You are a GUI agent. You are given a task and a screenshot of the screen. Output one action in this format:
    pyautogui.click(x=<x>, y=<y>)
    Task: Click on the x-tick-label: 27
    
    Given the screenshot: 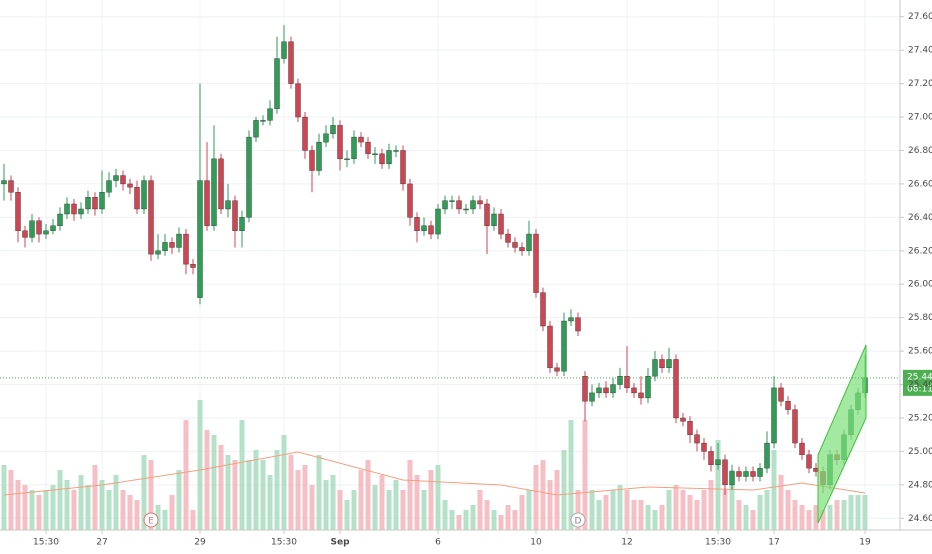 What is the action you would take?
    pyautogui.click(x=101, y=543)
    